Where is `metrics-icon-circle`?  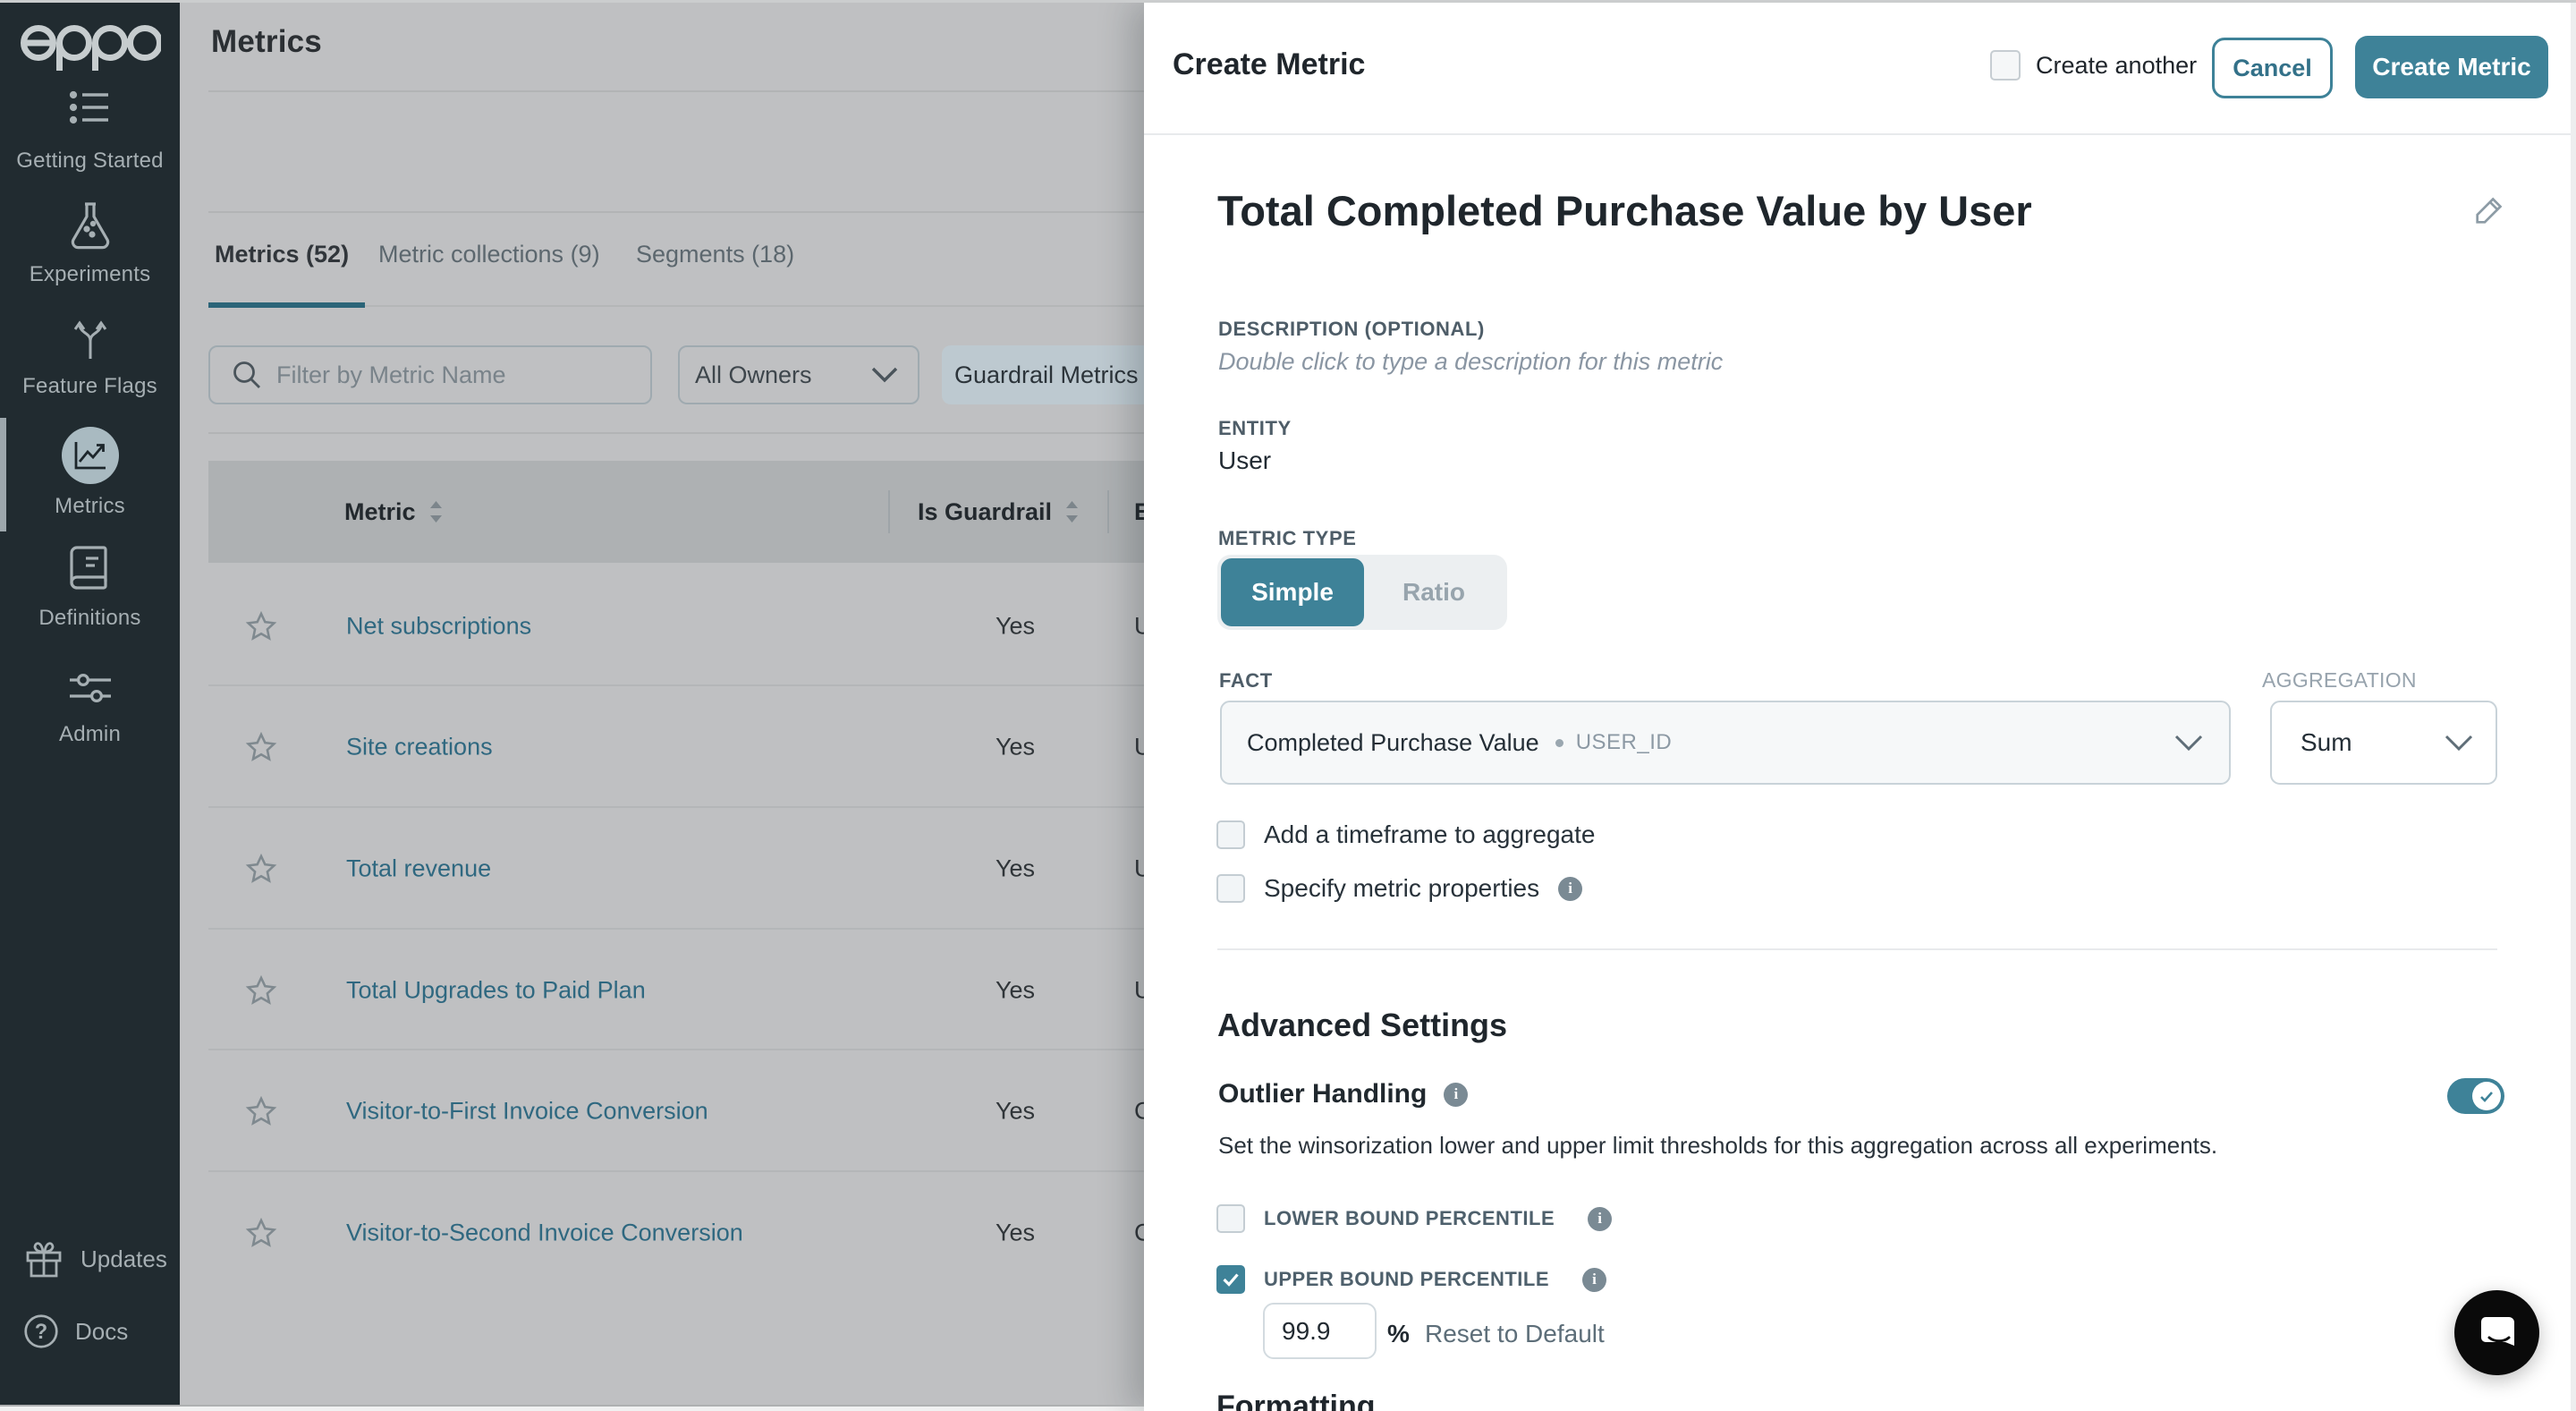 metrics-icon-circle is located at coordinates (90, 456).